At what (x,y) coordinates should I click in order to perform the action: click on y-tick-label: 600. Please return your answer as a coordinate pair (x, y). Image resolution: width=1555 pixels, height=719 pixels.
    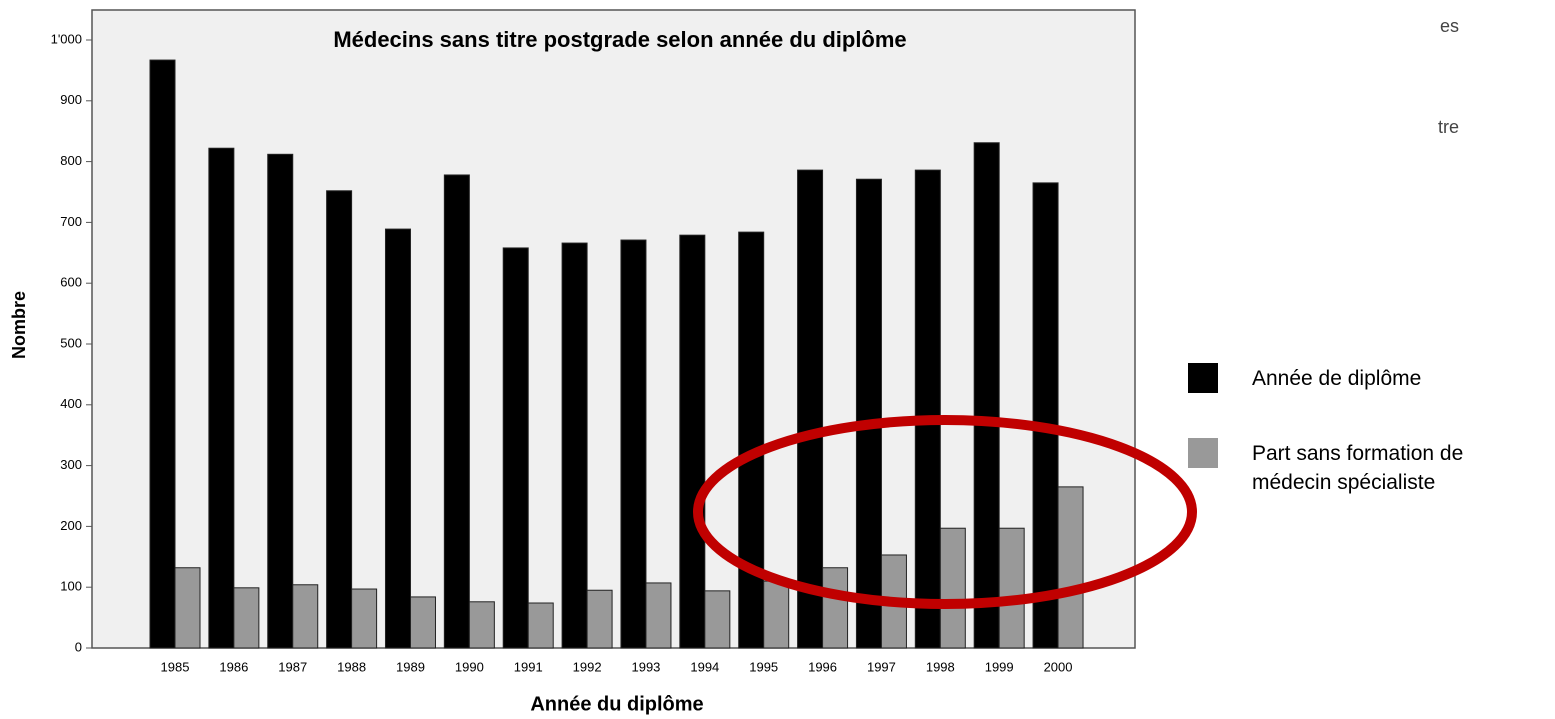
    Looking at the image, I should click on (71, 282).